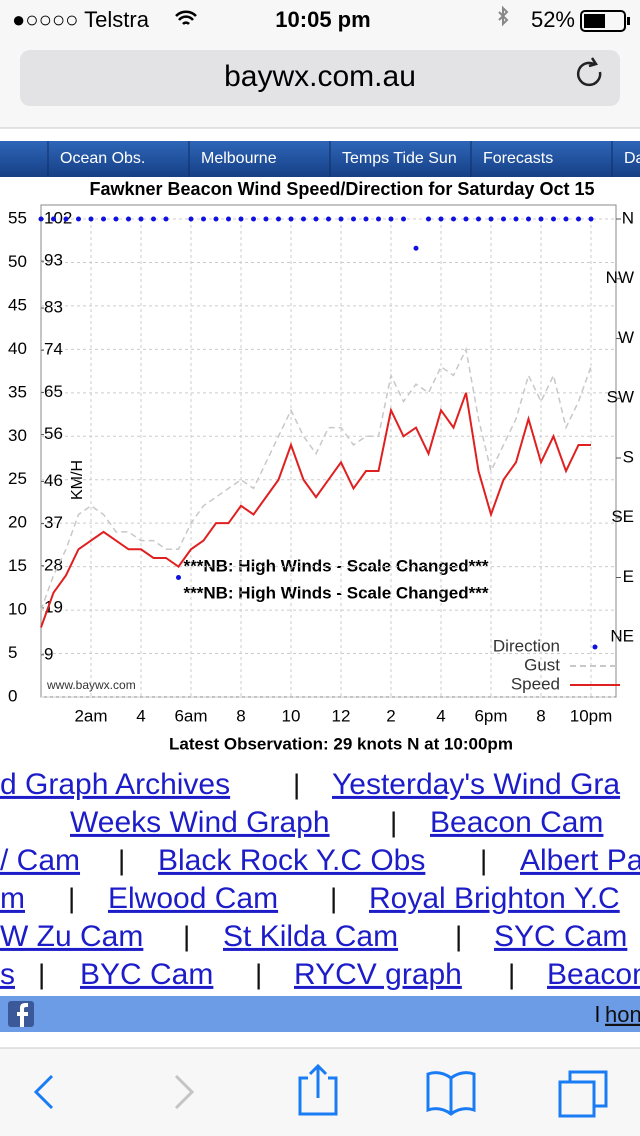 This screenshot has height=1136, width=640. I want to click on x-tick-label: 6am, so click(190, 715).